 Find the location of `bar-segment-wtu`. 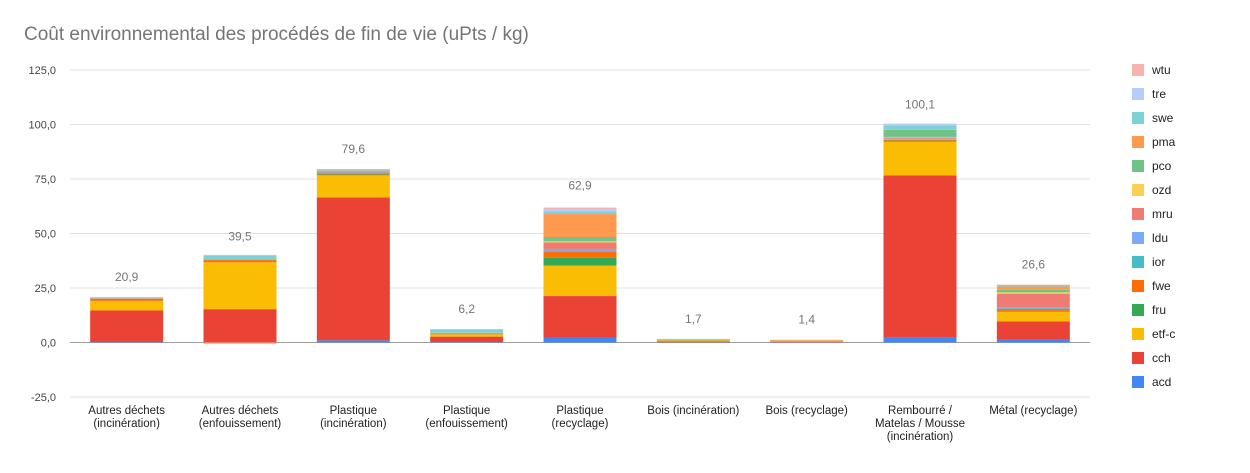

bar-segment-wtu is located at coordinates (580, 209).